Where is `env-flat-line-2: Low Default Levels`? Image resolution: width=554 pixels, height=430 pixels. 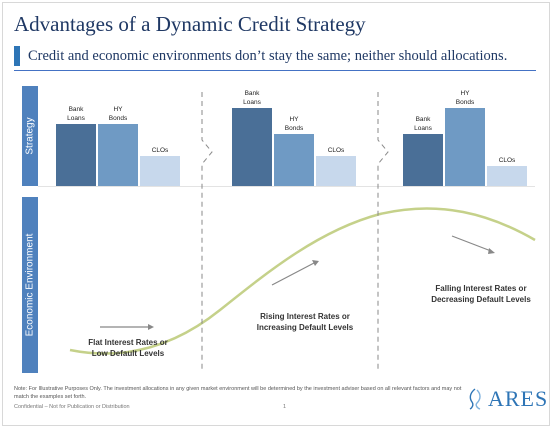
env-flat-line-2: Low Default Levels is located at coordinates (128, 353).